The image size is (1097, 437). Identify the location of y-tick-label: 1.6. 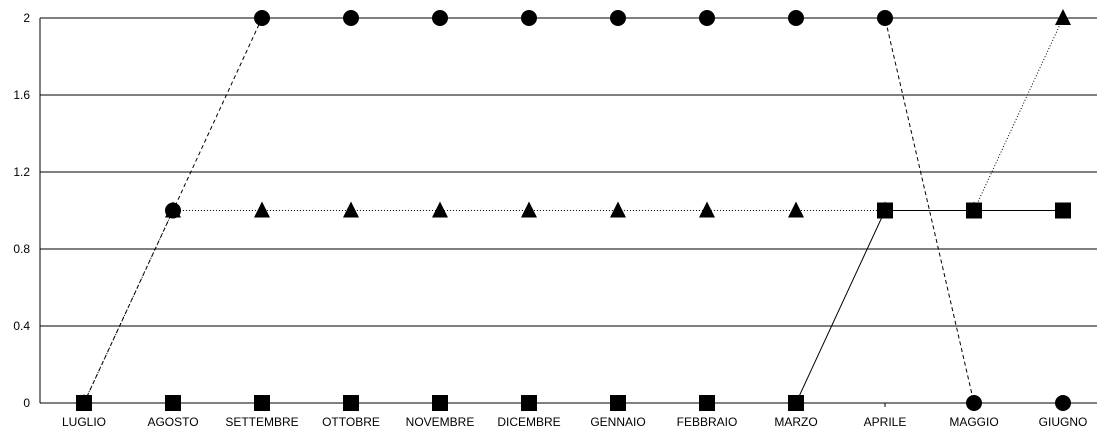
(21, 95).